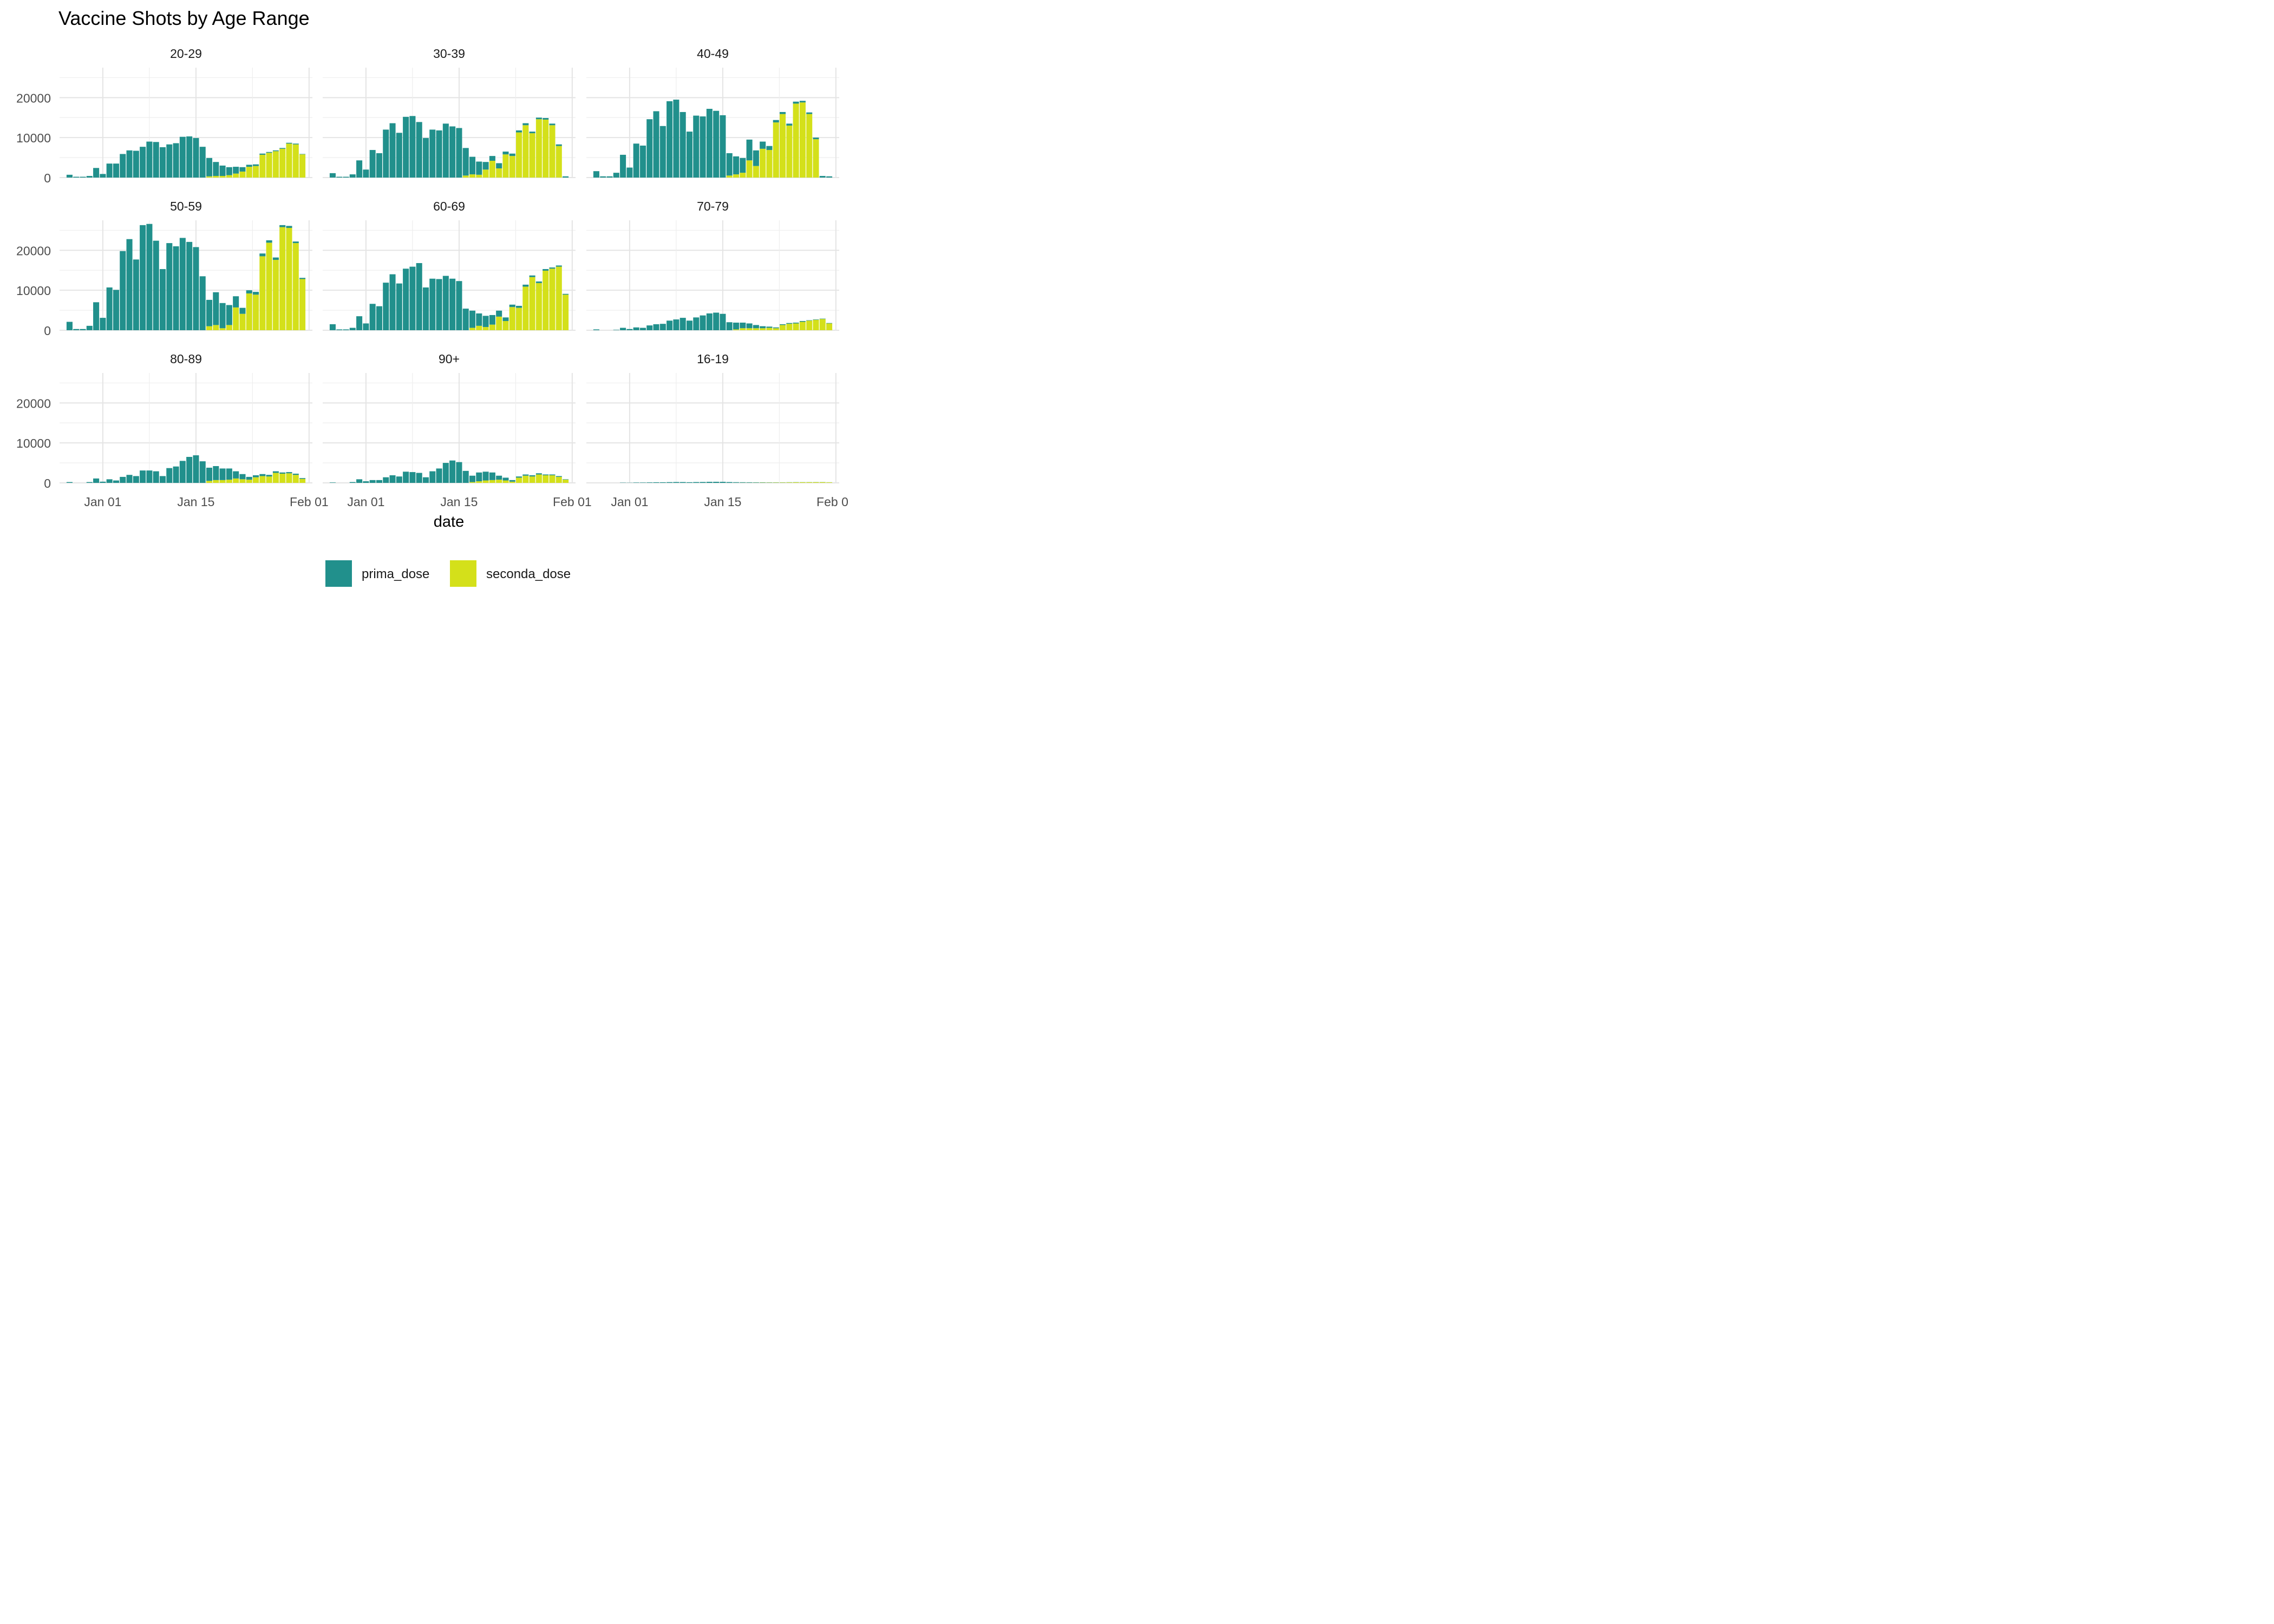 Image resolution: width=2274 pixels, height=1624 pixels. I want to click on x-axis-title: date, so click(449, 522).